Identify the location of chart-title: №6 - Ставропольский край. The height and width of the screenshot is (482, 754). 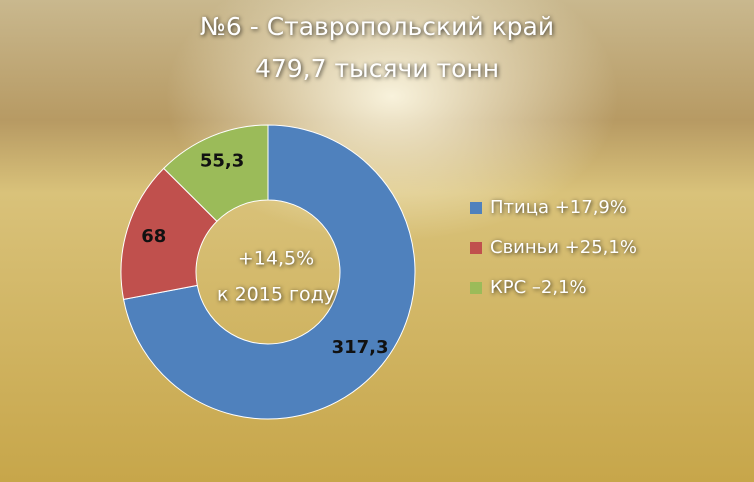
(377, 26).